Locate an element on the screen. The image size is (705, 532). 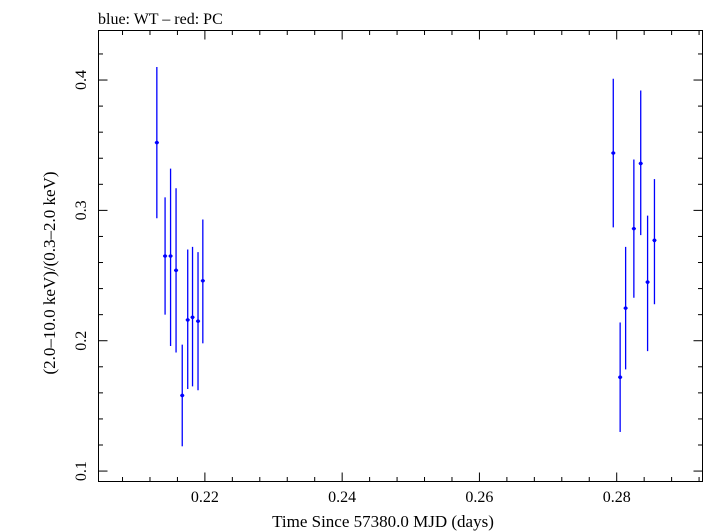
chart-title: blue: WT – red: PC is located at coordinates (160, 19).